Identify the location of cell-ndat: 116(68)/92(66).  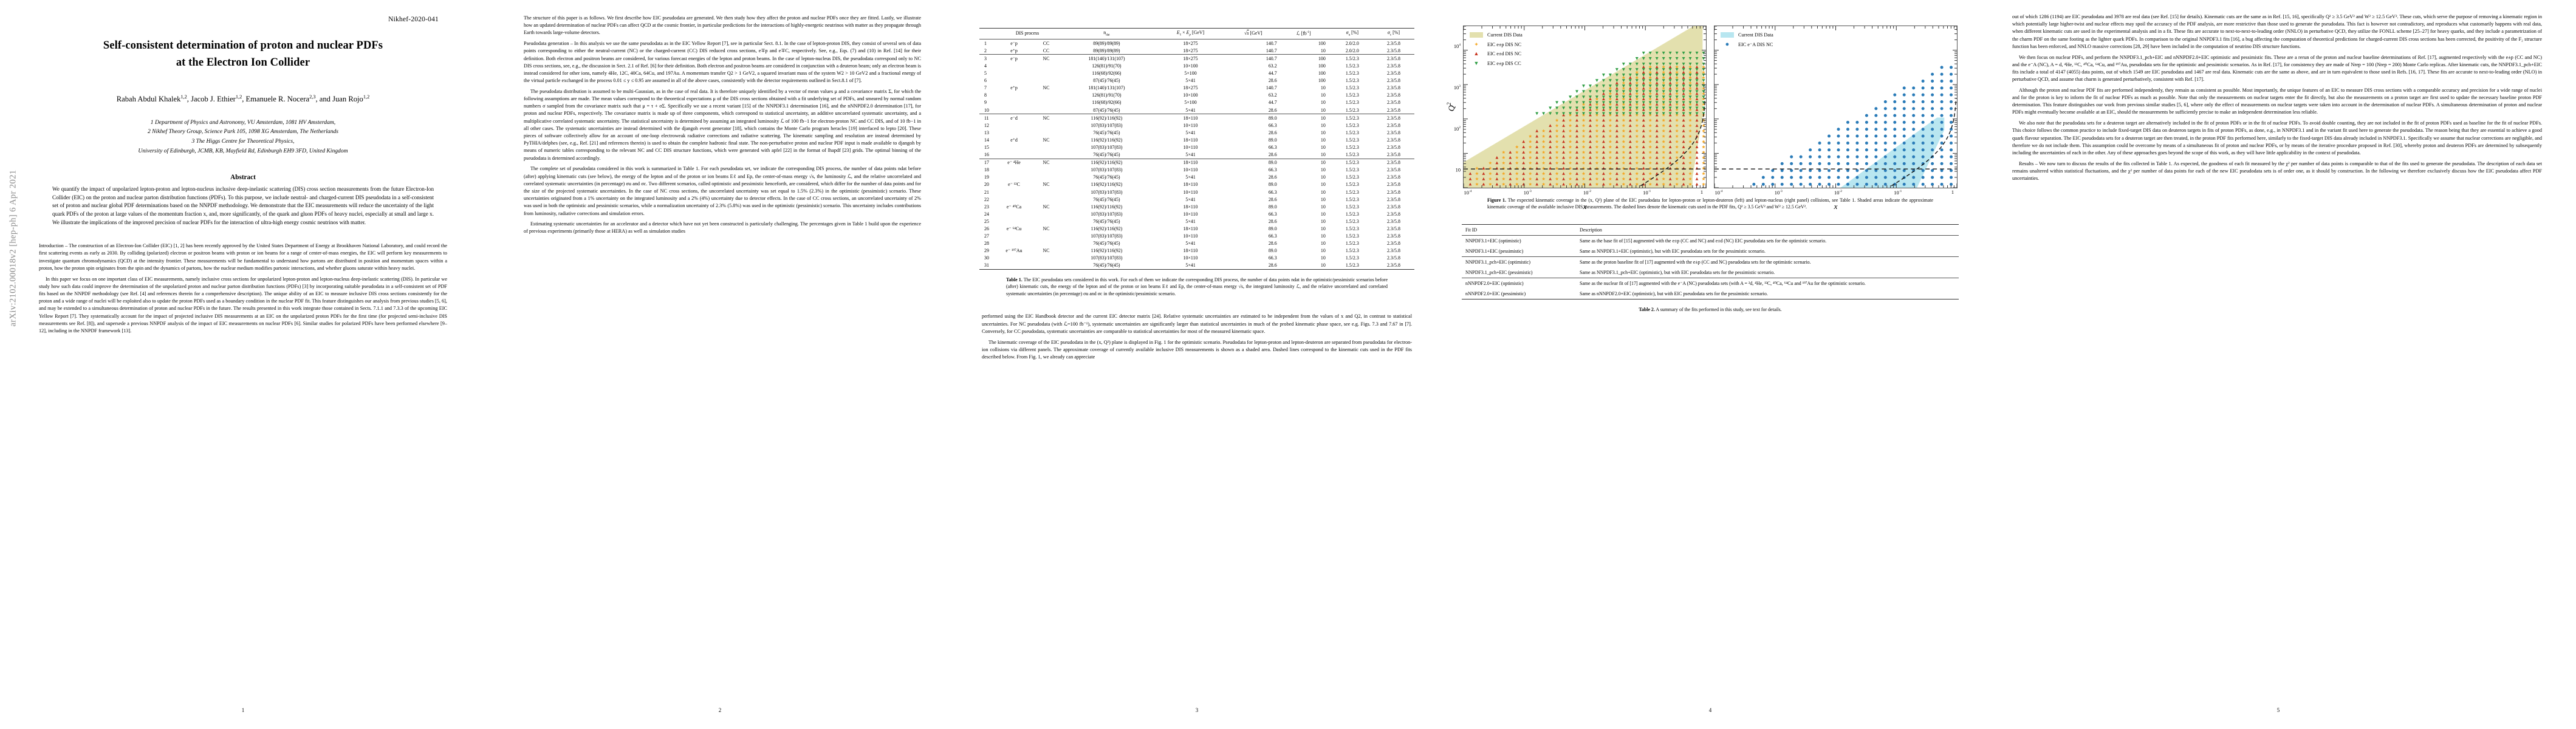
(1107, 74).